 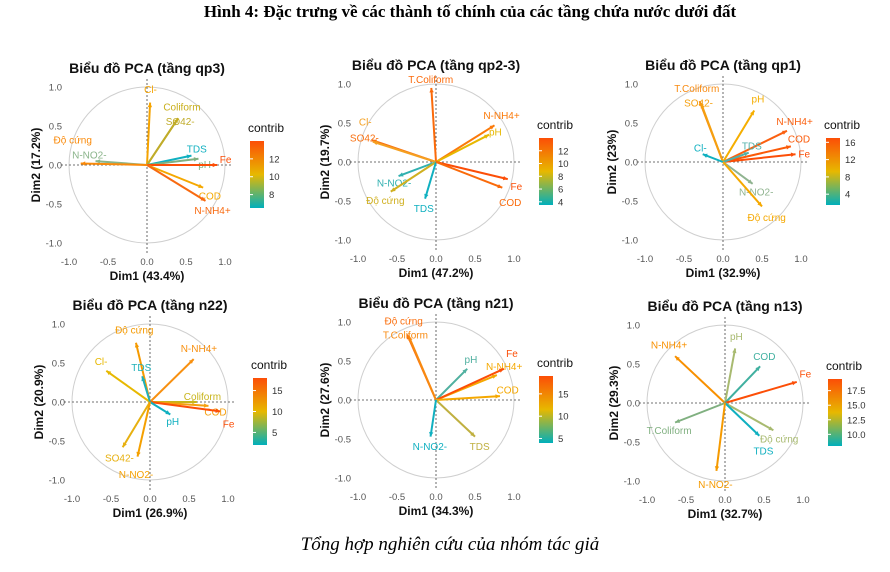 What do you see at coordinates (756, 192) in the screenshot?
I see `variable-label: N-NO2-` at bounding box center [756, 192].